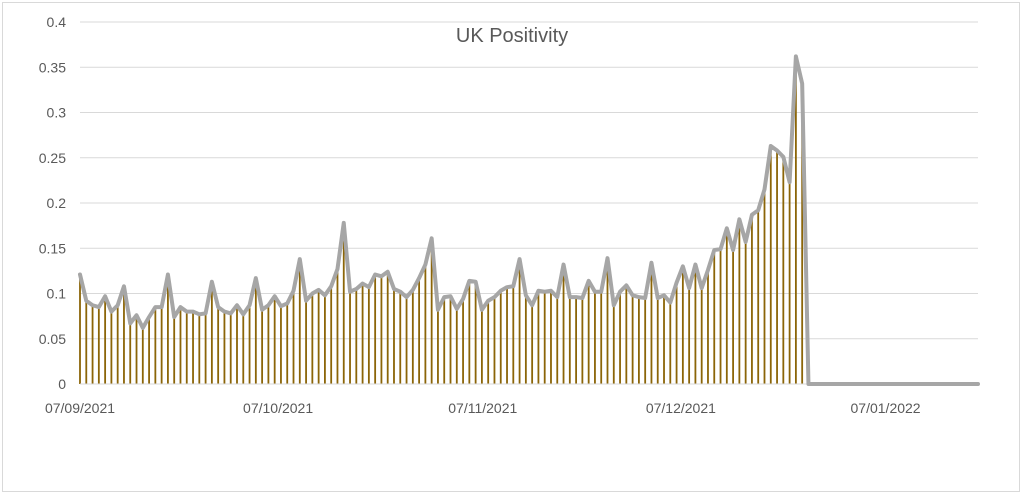 This screenshot has width=1024, height=496. Describe the element at coordinates (52, 339) in the screenshot. I see `y-tick-label: 0.05` at that location.